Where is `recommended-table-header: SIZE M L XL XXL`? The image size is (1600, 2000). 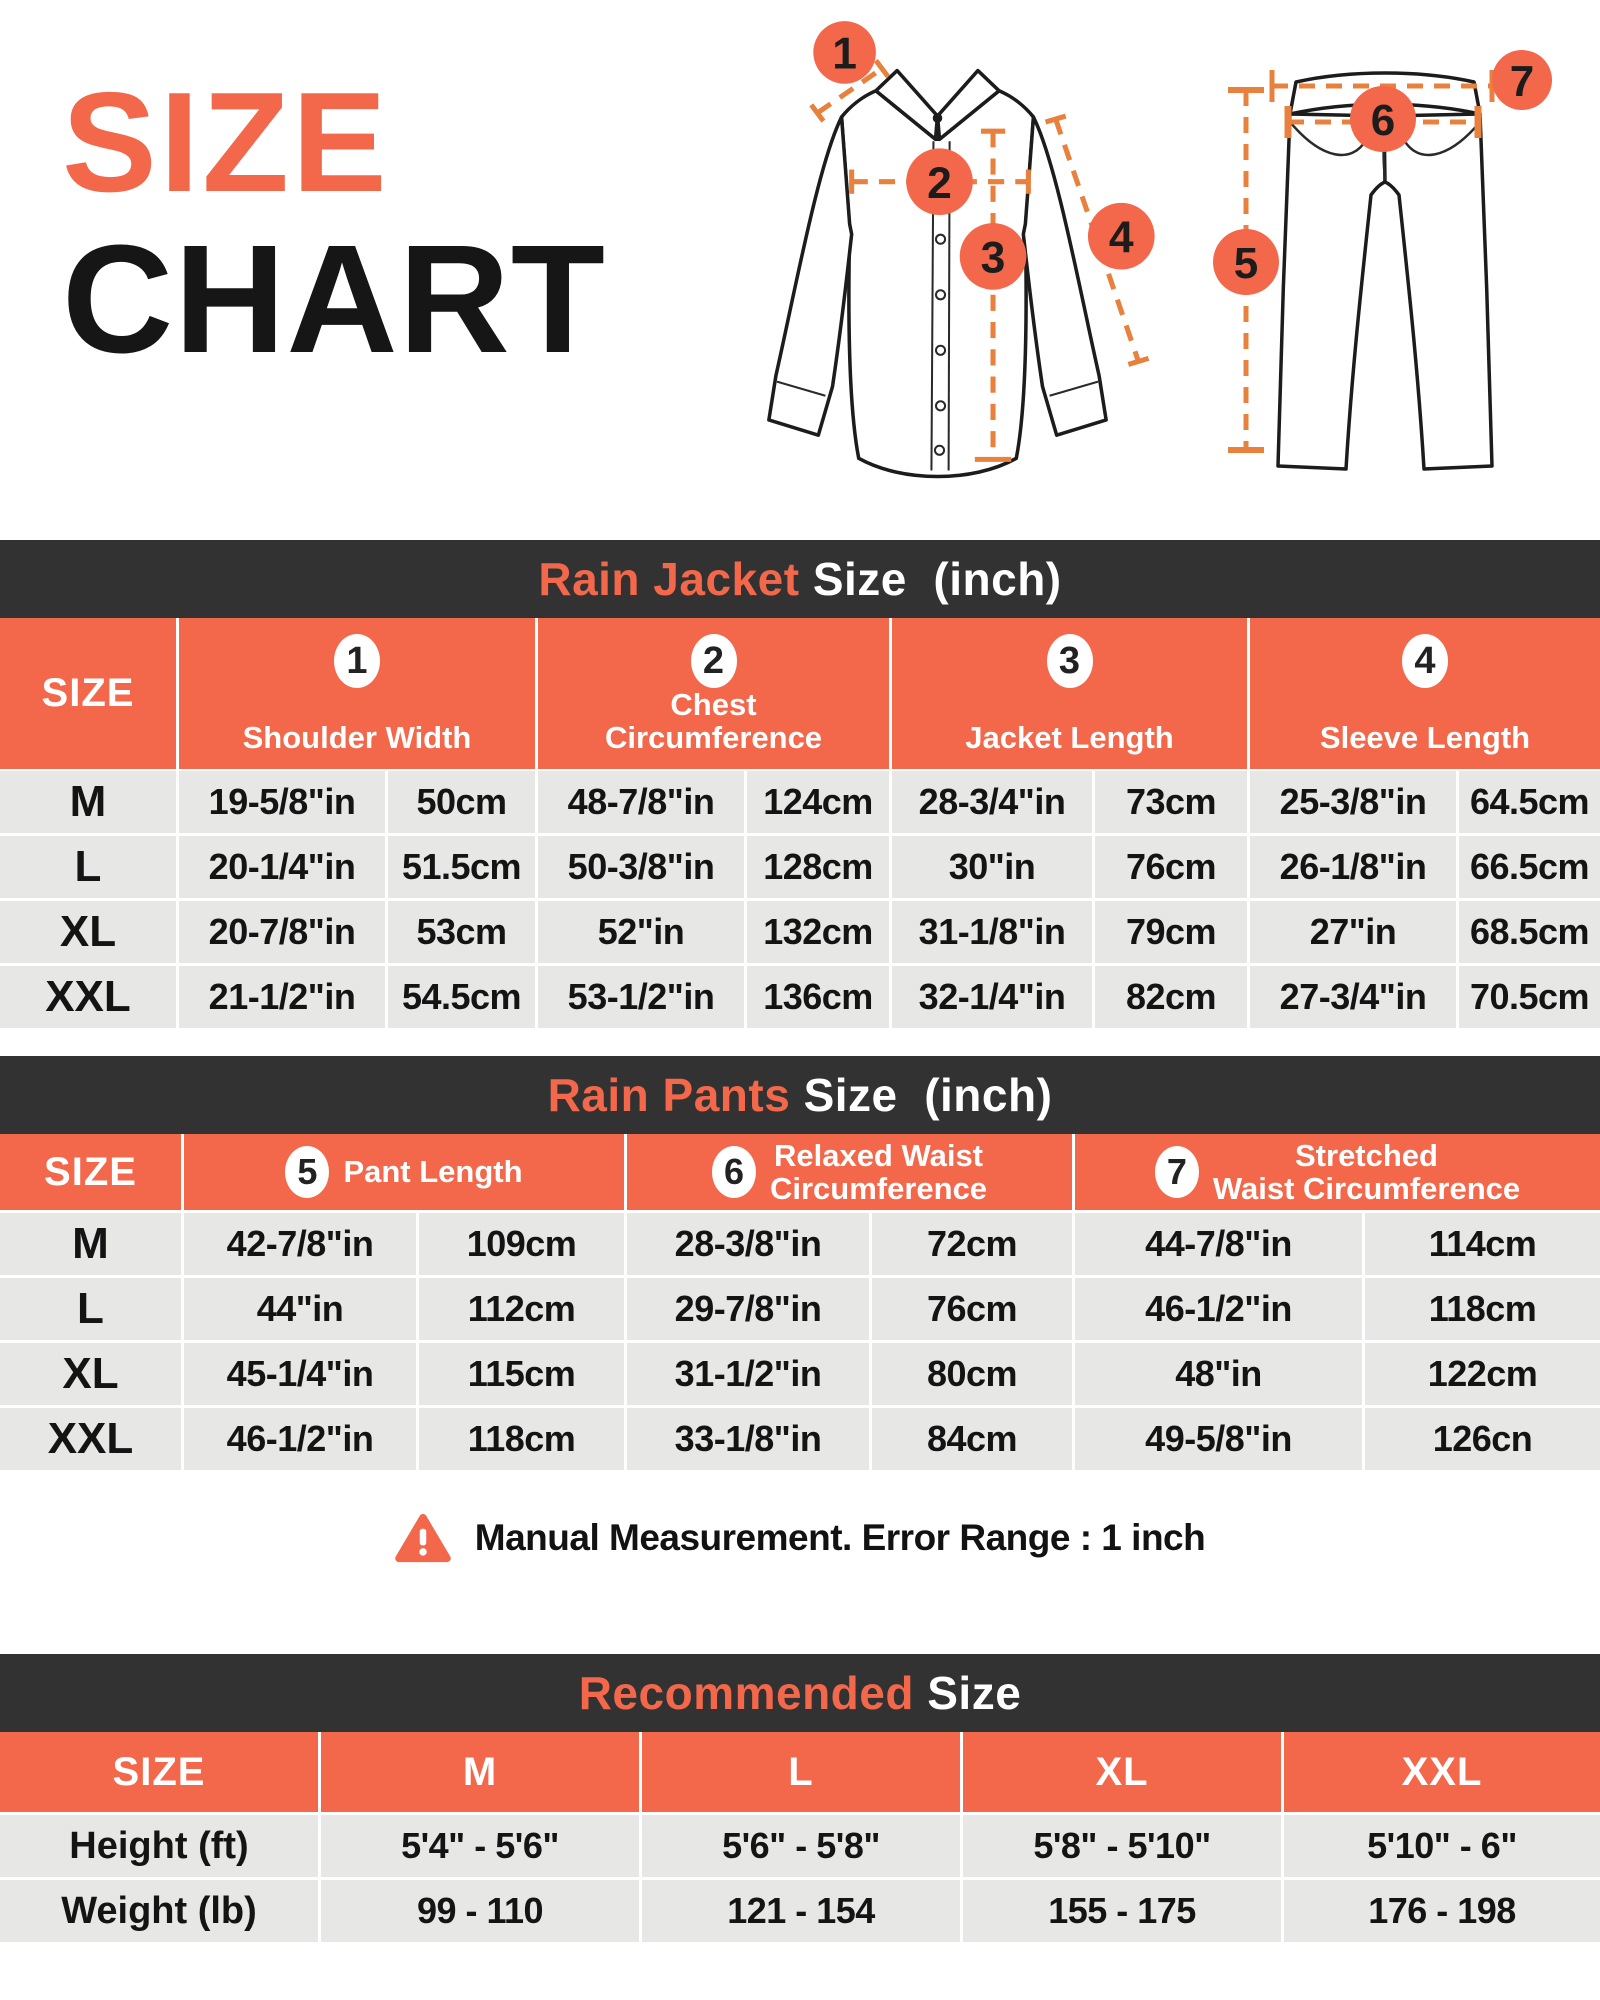
recommended-table-header: SIZE M L XL XXL is located at coordinates (800, 1772).